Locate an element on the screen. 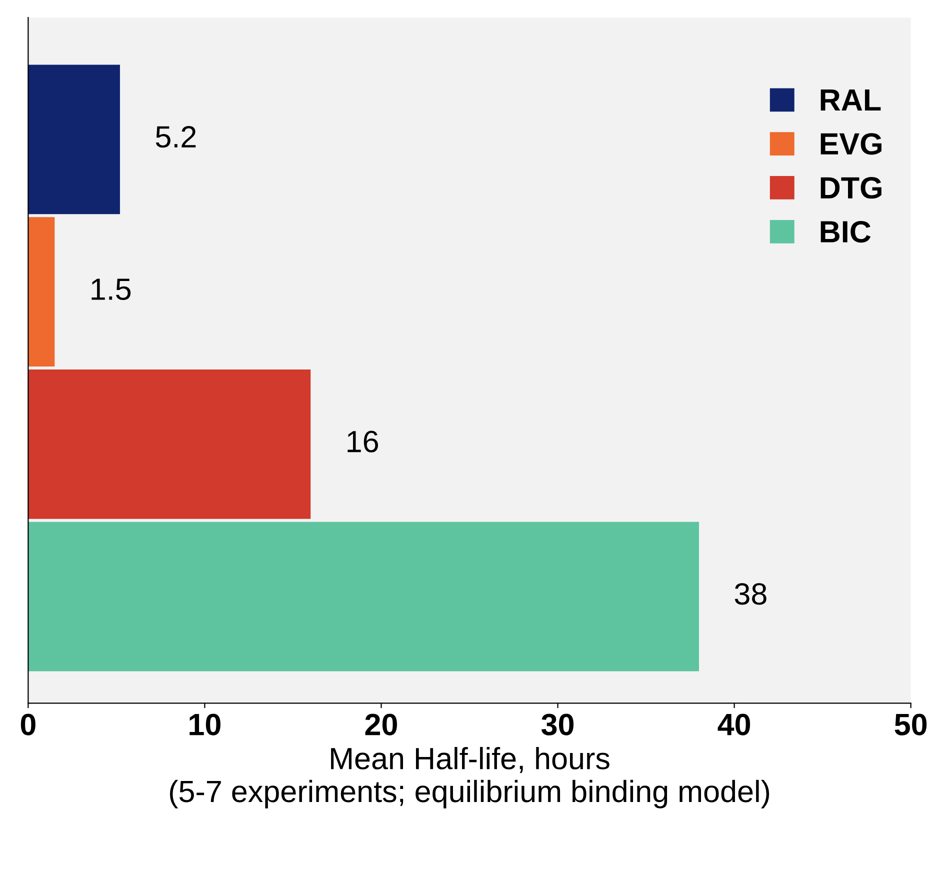 This screenshot has width=939, height=879. x-tick-label: 50 is located at coordinates (910, 725).